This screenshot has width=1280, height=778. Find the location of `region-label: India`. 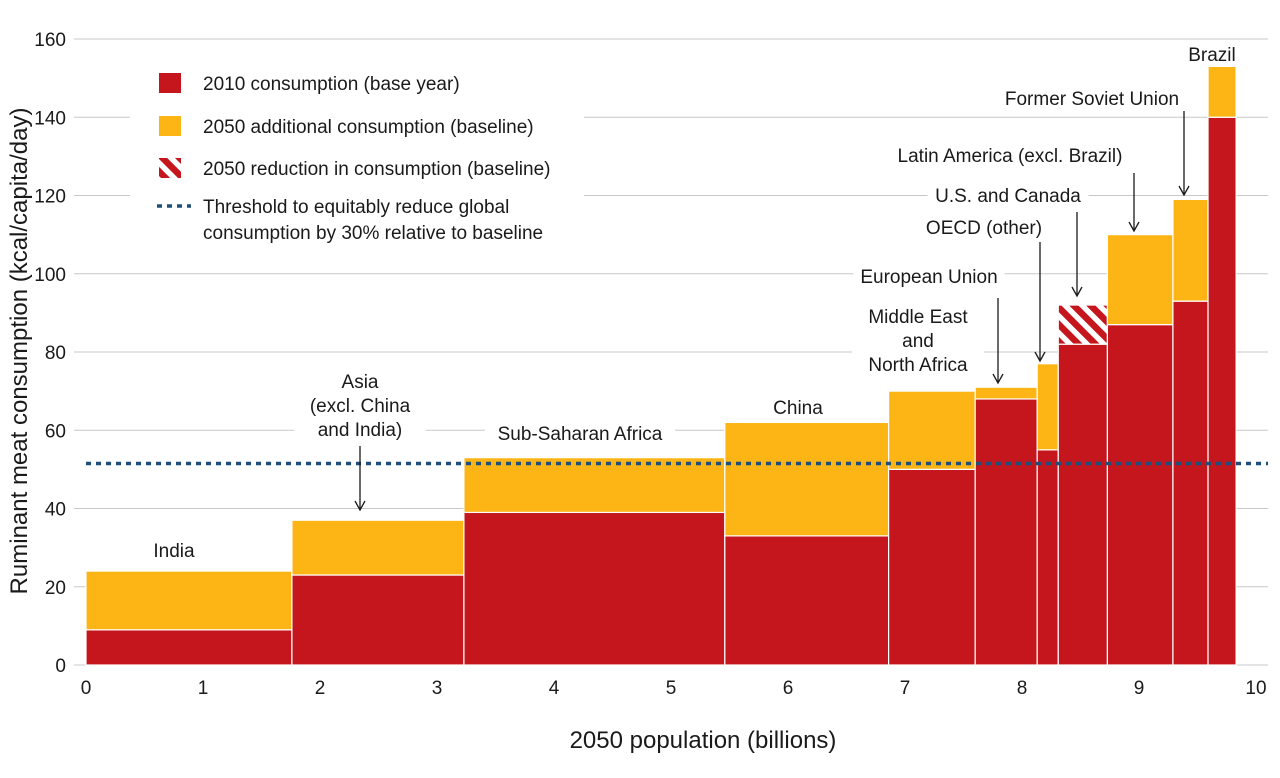

region-label: India is located at coordinates (174, 551).